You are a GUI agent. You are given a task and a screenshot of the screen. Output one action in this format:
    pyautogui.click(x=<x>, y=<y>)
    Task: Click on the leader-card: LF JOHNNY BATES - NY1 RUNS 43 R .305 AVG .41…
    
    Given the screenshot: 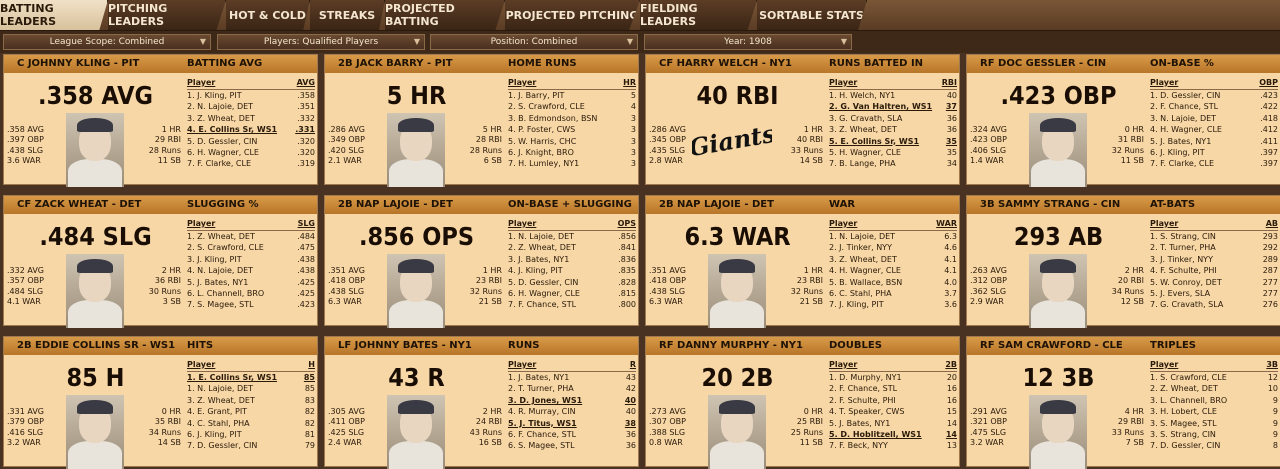 What is the action you would take?
    pyautogui.click(x=481, y=402)
    